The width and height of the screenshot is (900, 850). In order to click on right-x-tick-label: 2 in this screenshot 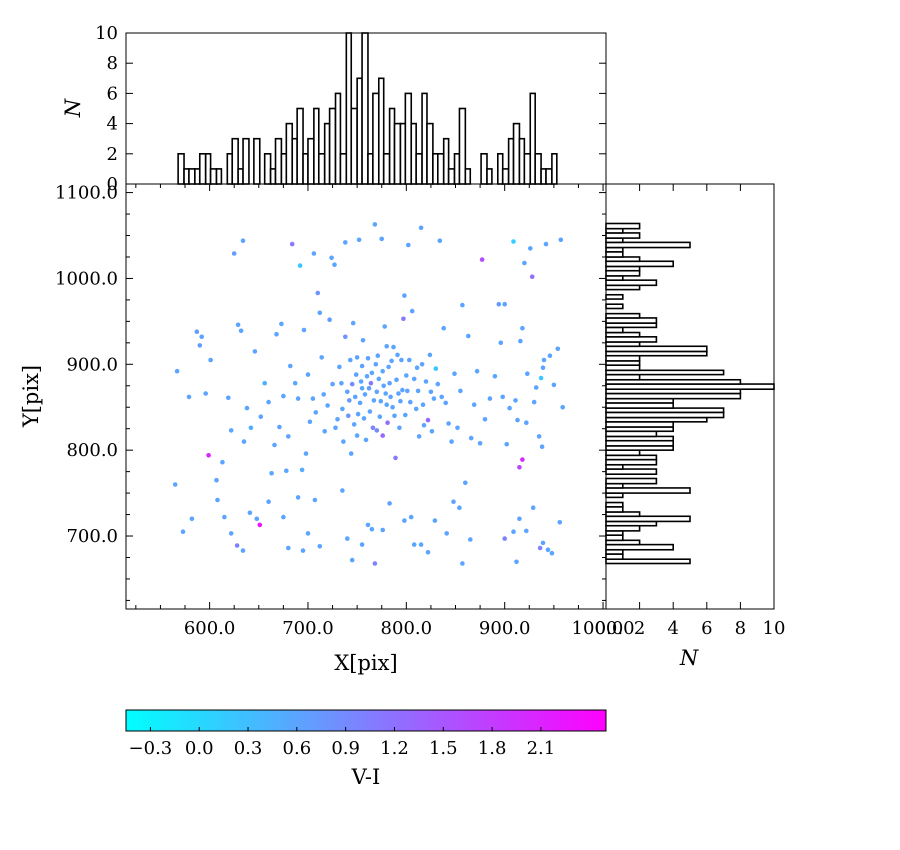, I will do `click(639, 628)`.